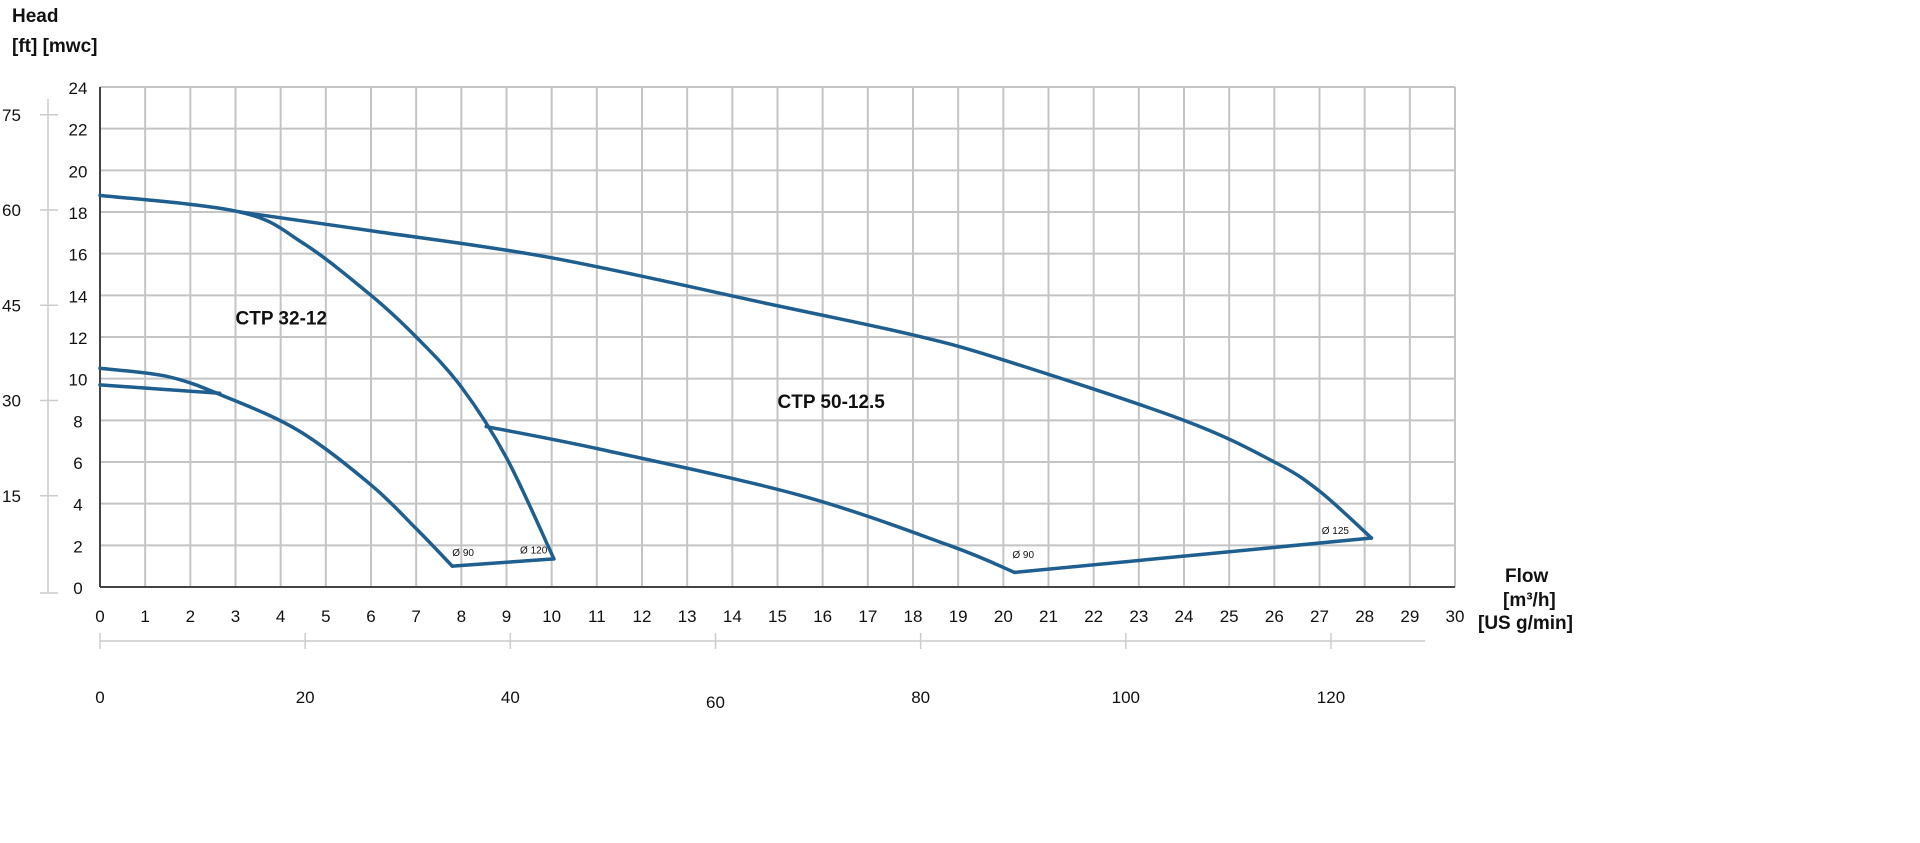 The image size is (1920, 843). What do you see at coordinates (1526, 576) in the screenshot?
I see `x-axis-title: Flow` at bounding box center [1526, 576].